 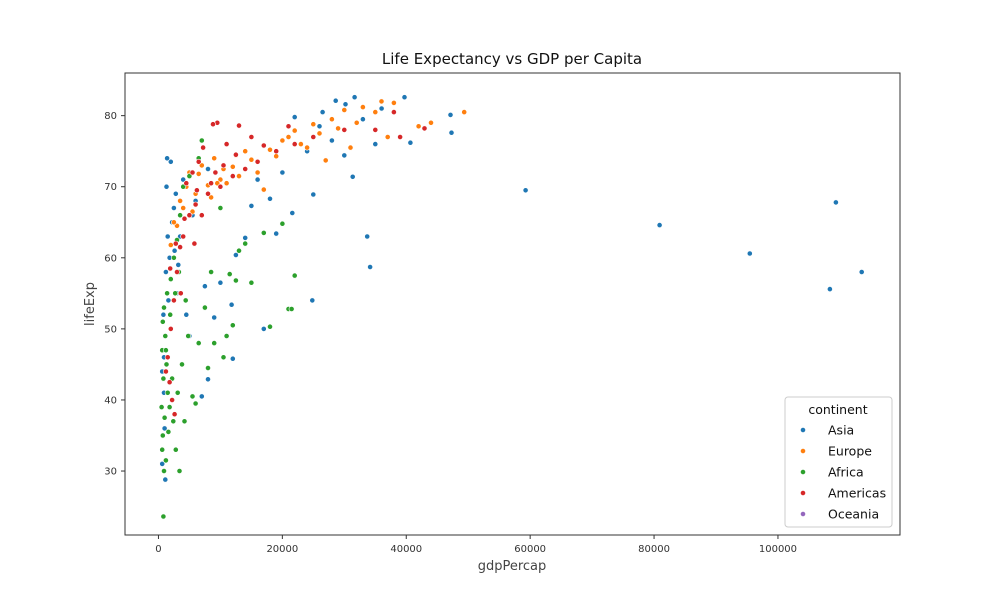 What do you see at coordinates (512, 566) in the screenshot?
I see `x-axis-label: gdpPercap` at bounding box center [512, 566].